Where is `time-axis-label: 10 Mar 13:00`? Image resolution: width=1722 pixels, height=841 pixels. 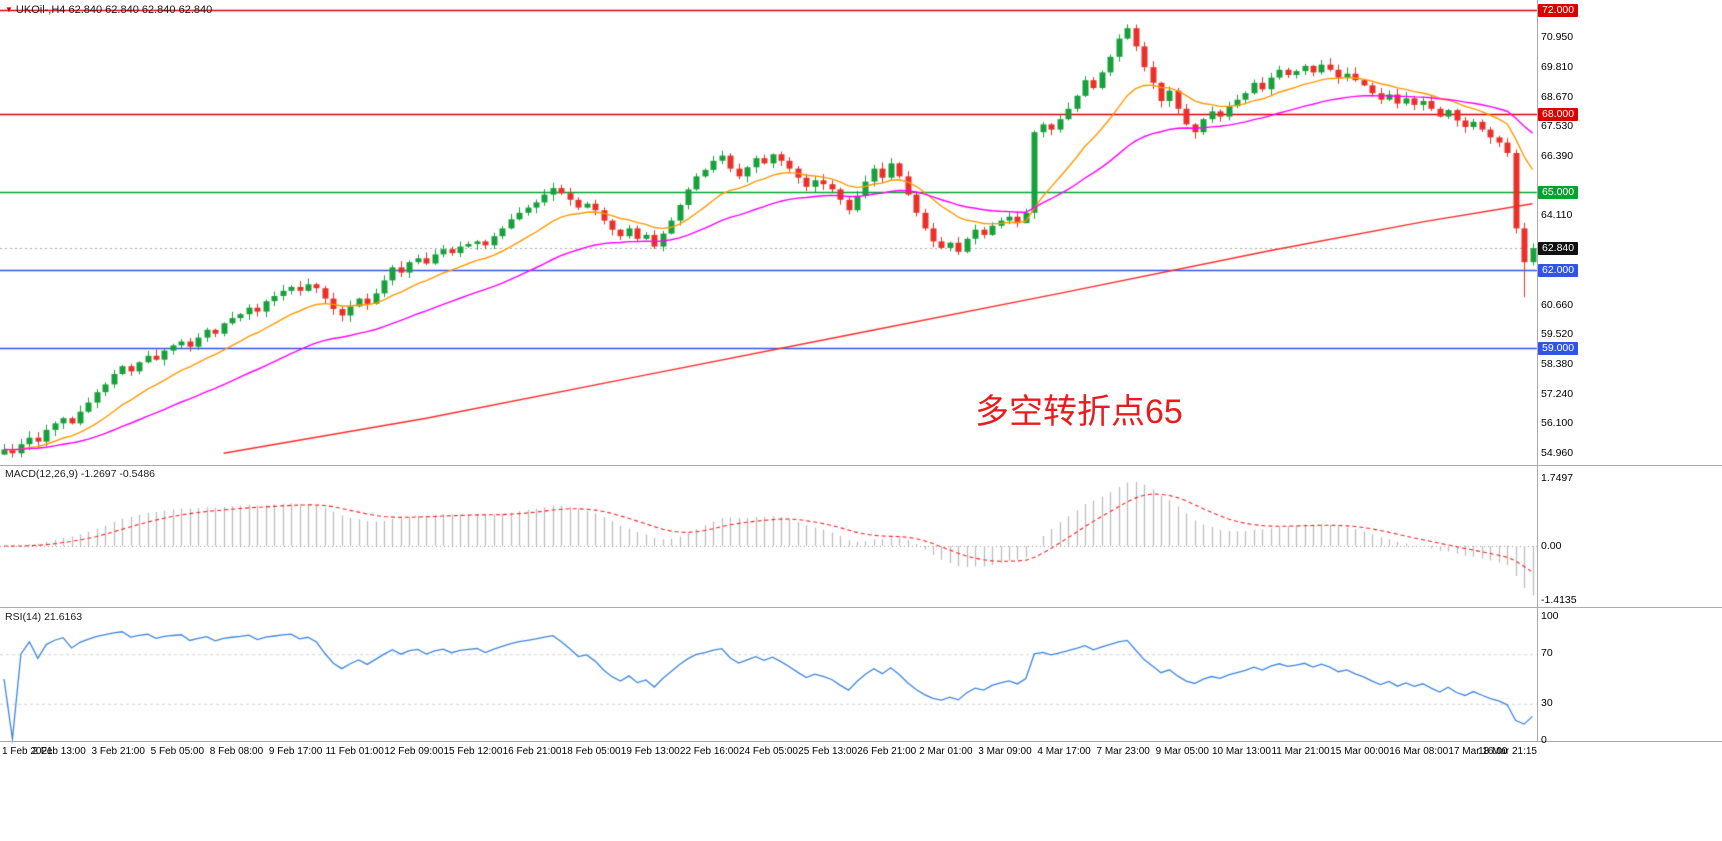
time-axis-label: 10 Mar 13:00 is located at coordinates (1241, 751).